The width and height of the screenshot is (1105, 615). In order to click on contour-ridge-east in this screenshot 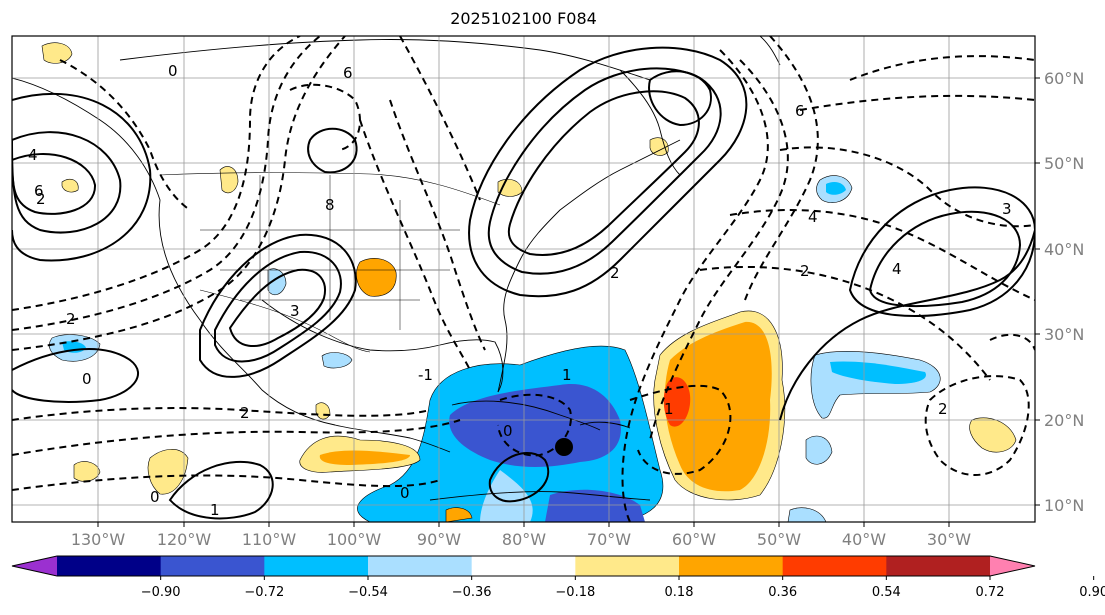, I will do `click(608, 172)`.